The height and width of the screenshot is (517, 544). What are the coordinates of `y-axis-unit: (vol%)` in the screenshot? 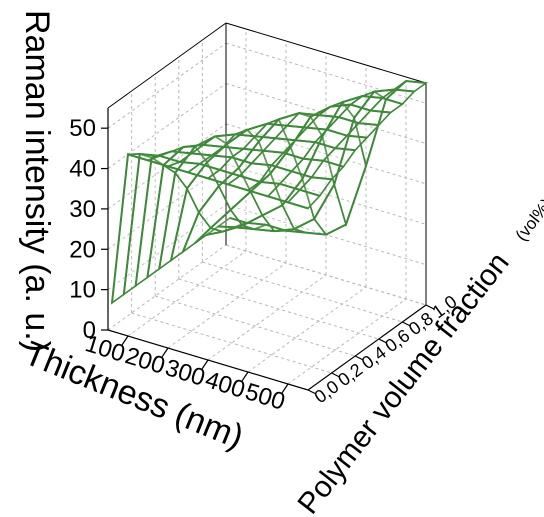 It's located at (528, 220).